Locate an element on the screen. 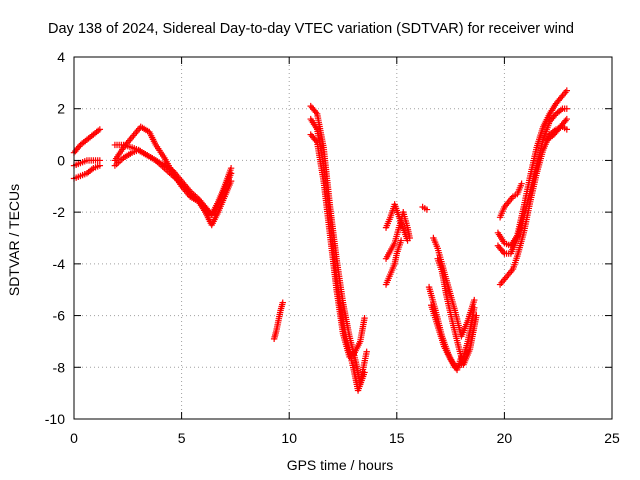 The image size is (640, 480). x-tick-label: 5 is located at coordinates (182, 438).